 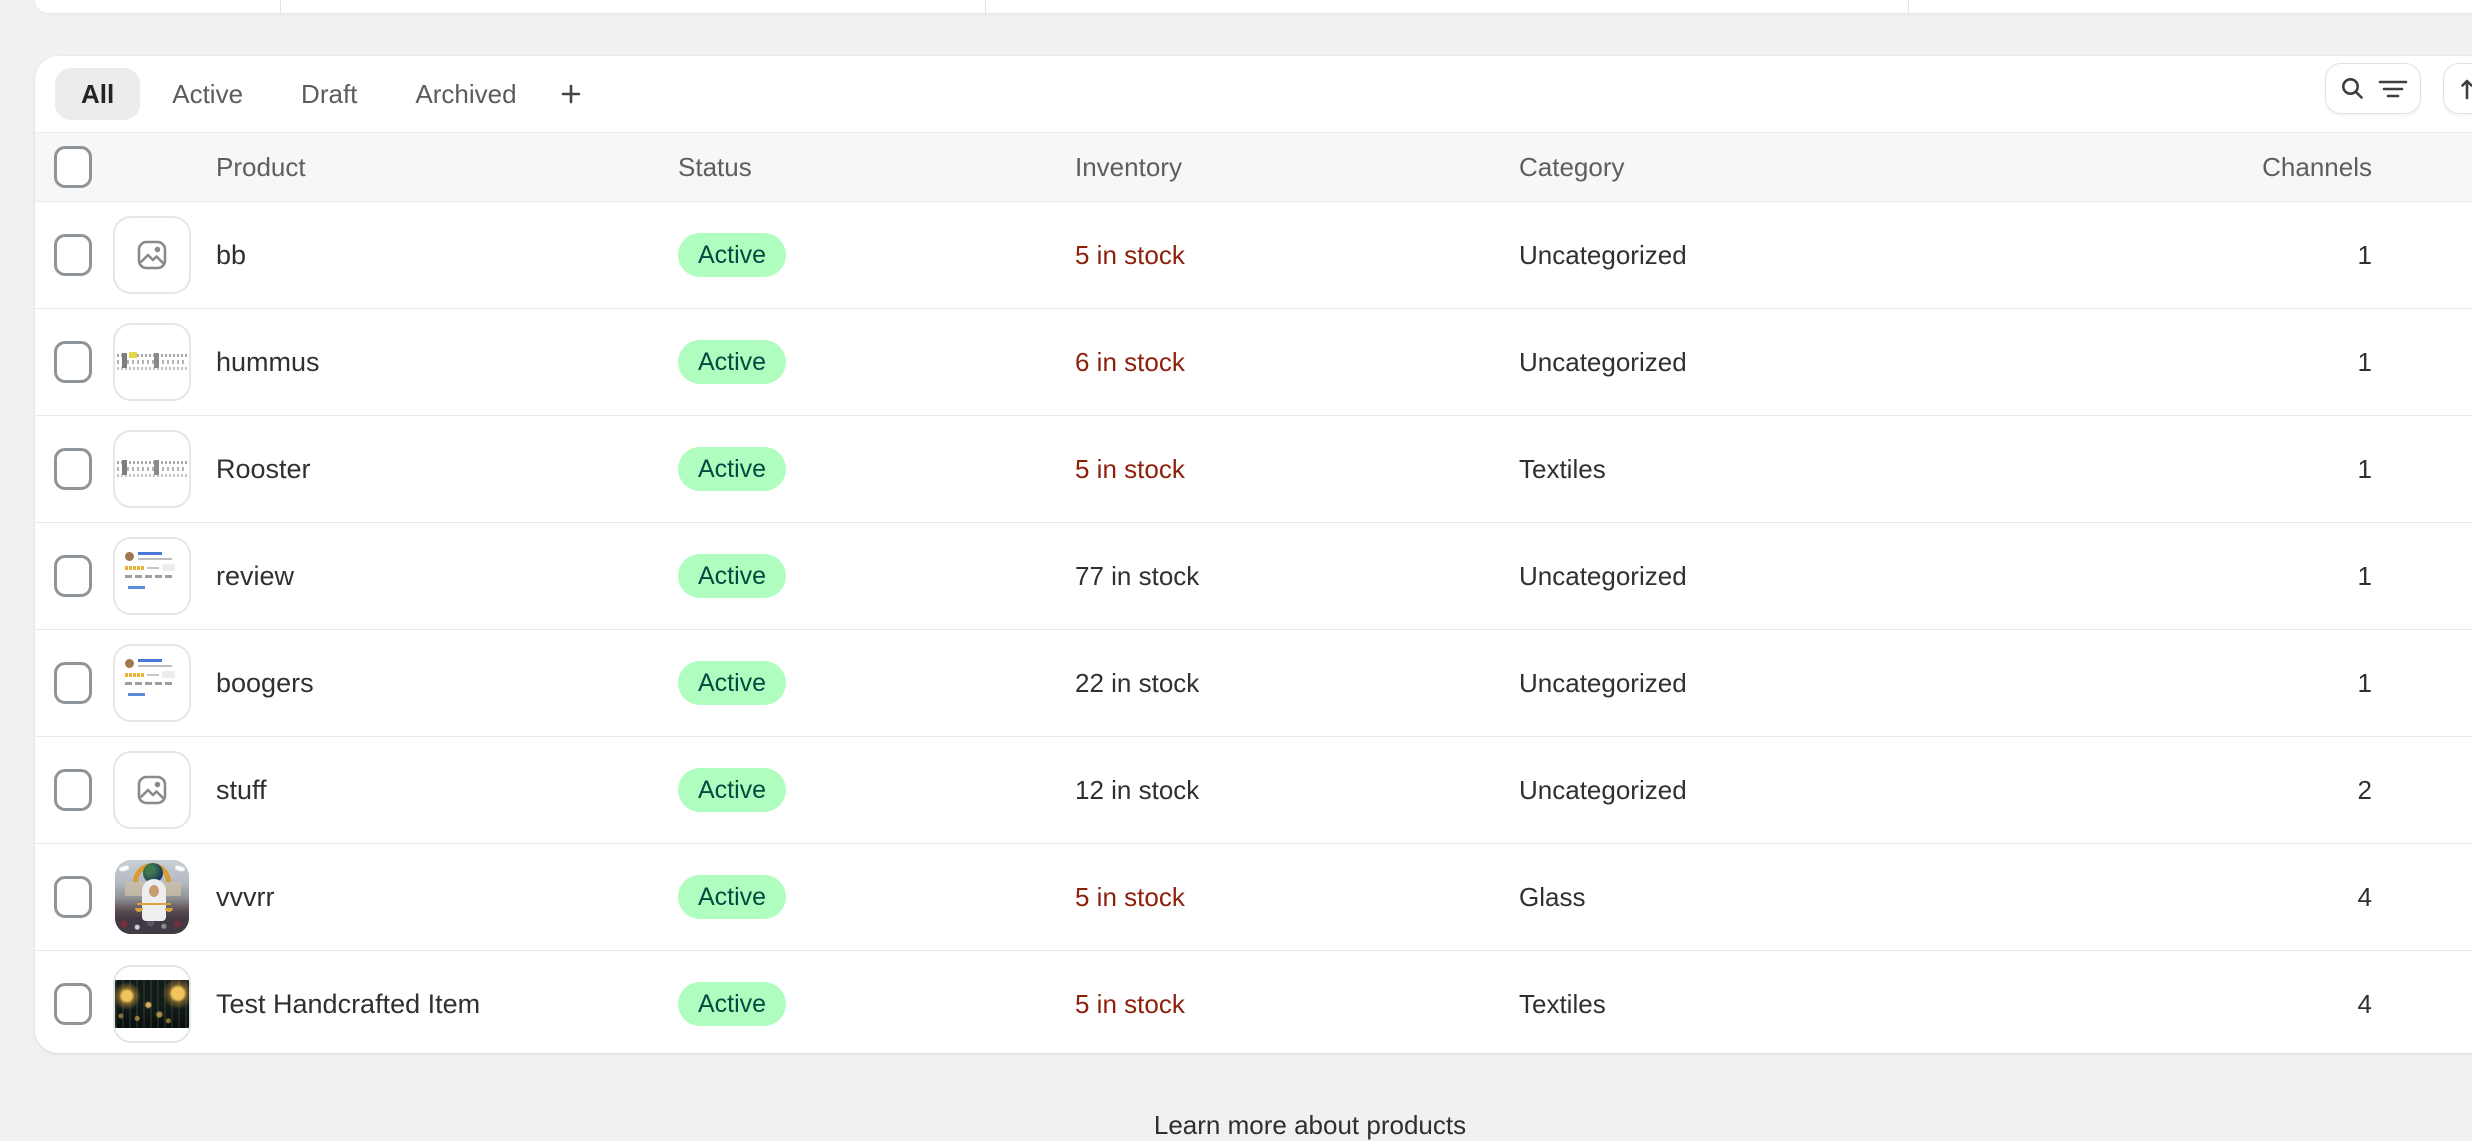 I want to click on inventory-value: 22 in stock, so click(x=1137, y=682).